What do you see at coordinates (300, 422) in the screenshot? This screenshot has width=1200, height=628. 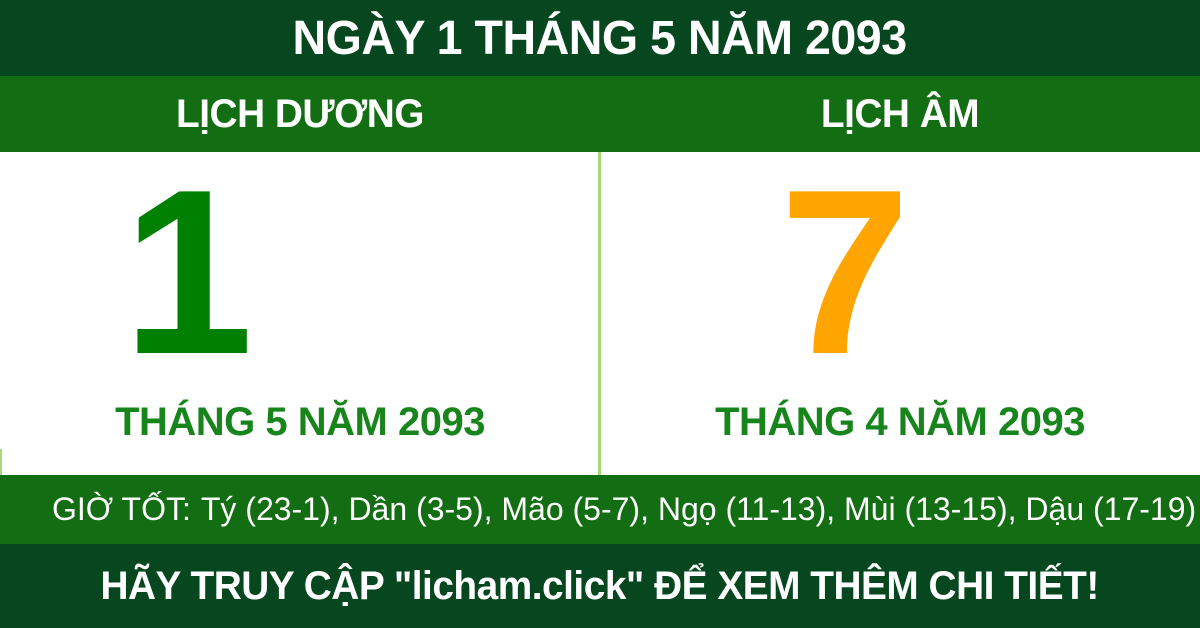 I see `solar-month-label: THÁNG 5 NĂM 2093` at bounding box center [300, 422].